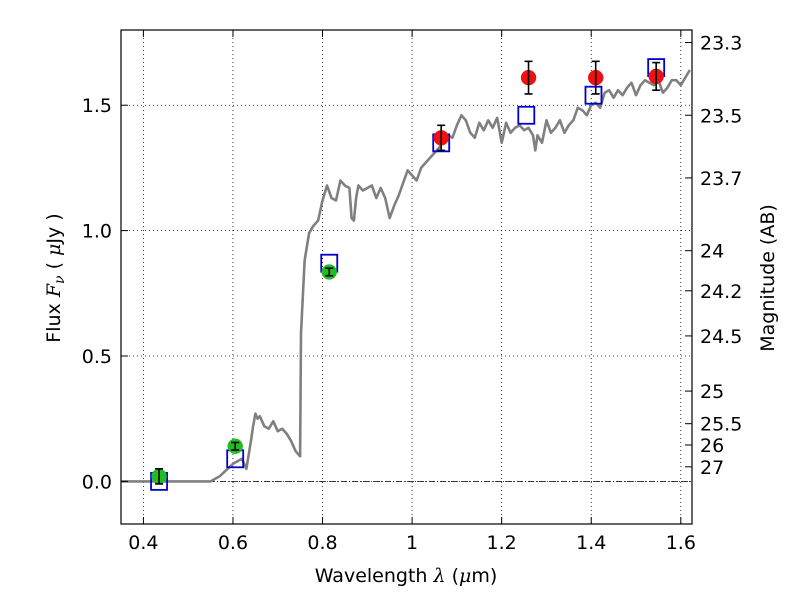 Image resolution: width=800 pixels, height=600 pixels. What do you see at coordinates (768, 278) in the screenshot?
I see `y-axis-right-label: Magnitude (AB)` at bounding box center [768, 278].